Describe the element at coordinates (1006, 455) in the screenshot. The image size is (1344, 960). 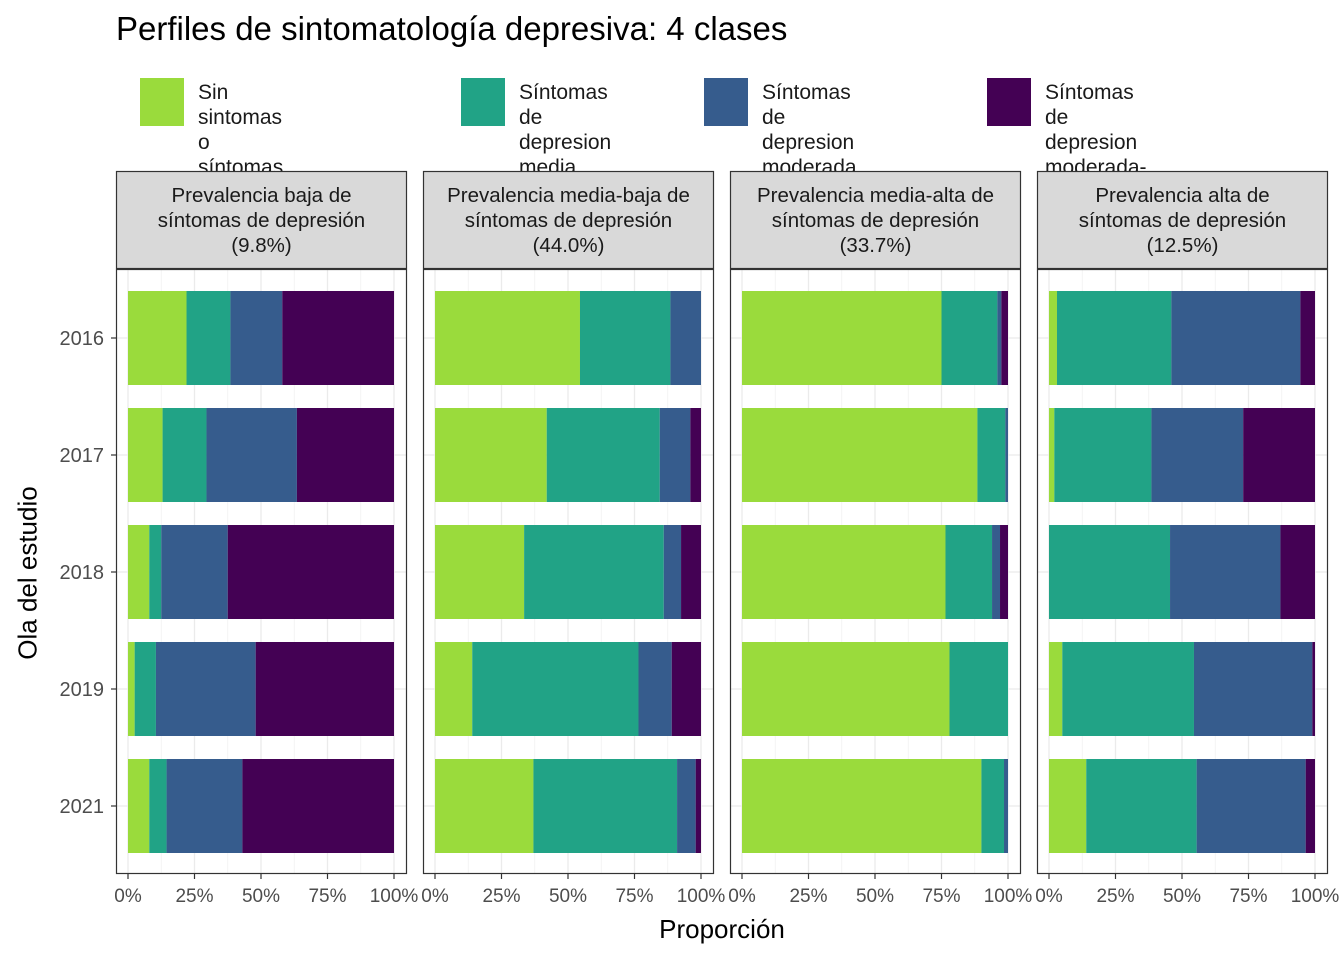
I see `bar-moderada-panel2-2017` at that location.